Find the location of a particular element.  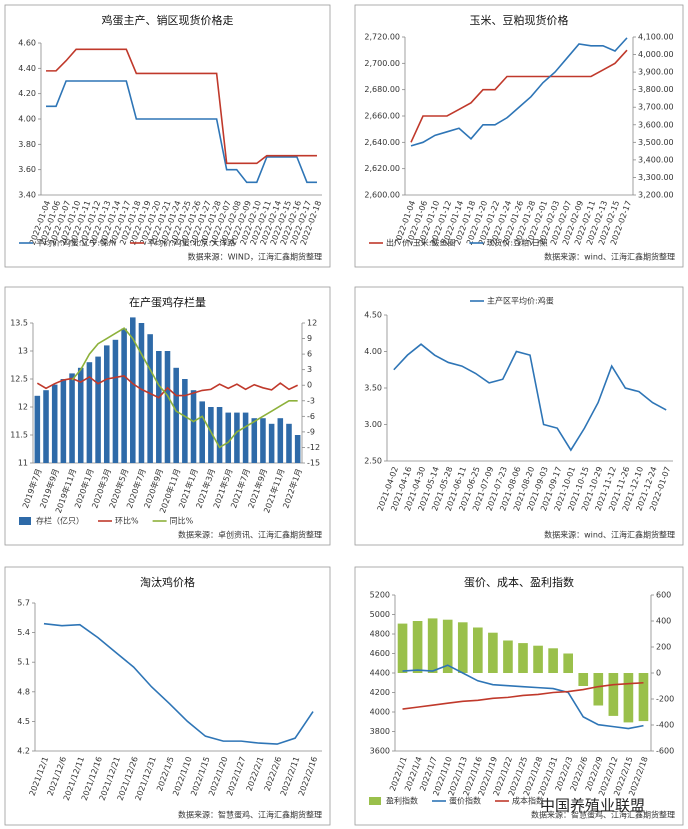

y-tick-label: 3.00 is located at coordinates (373, 424).